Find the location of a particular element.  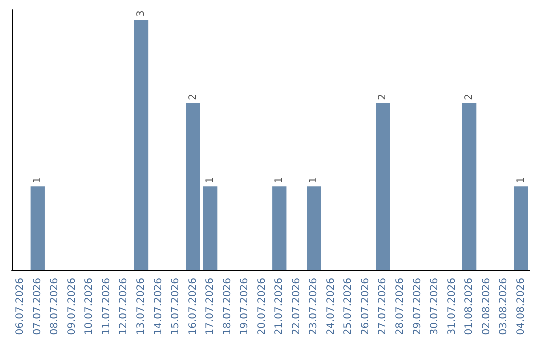

x-tick-label: 17.07.2026 is located at coordinates (210, 307).